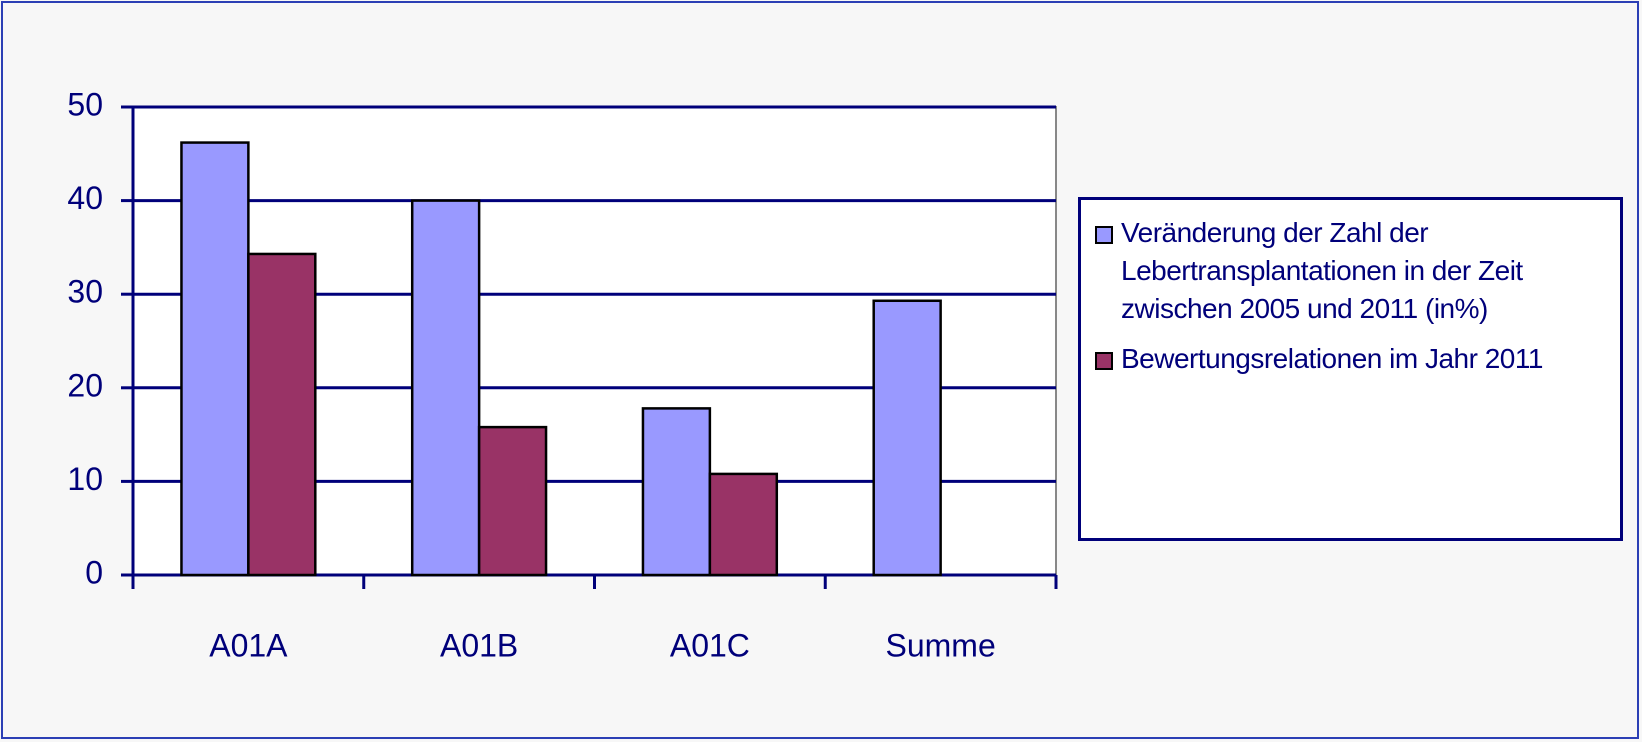  I want to click on legend-item: Bewertungsrelationen im Jahr 2011, so click(1350, 359).